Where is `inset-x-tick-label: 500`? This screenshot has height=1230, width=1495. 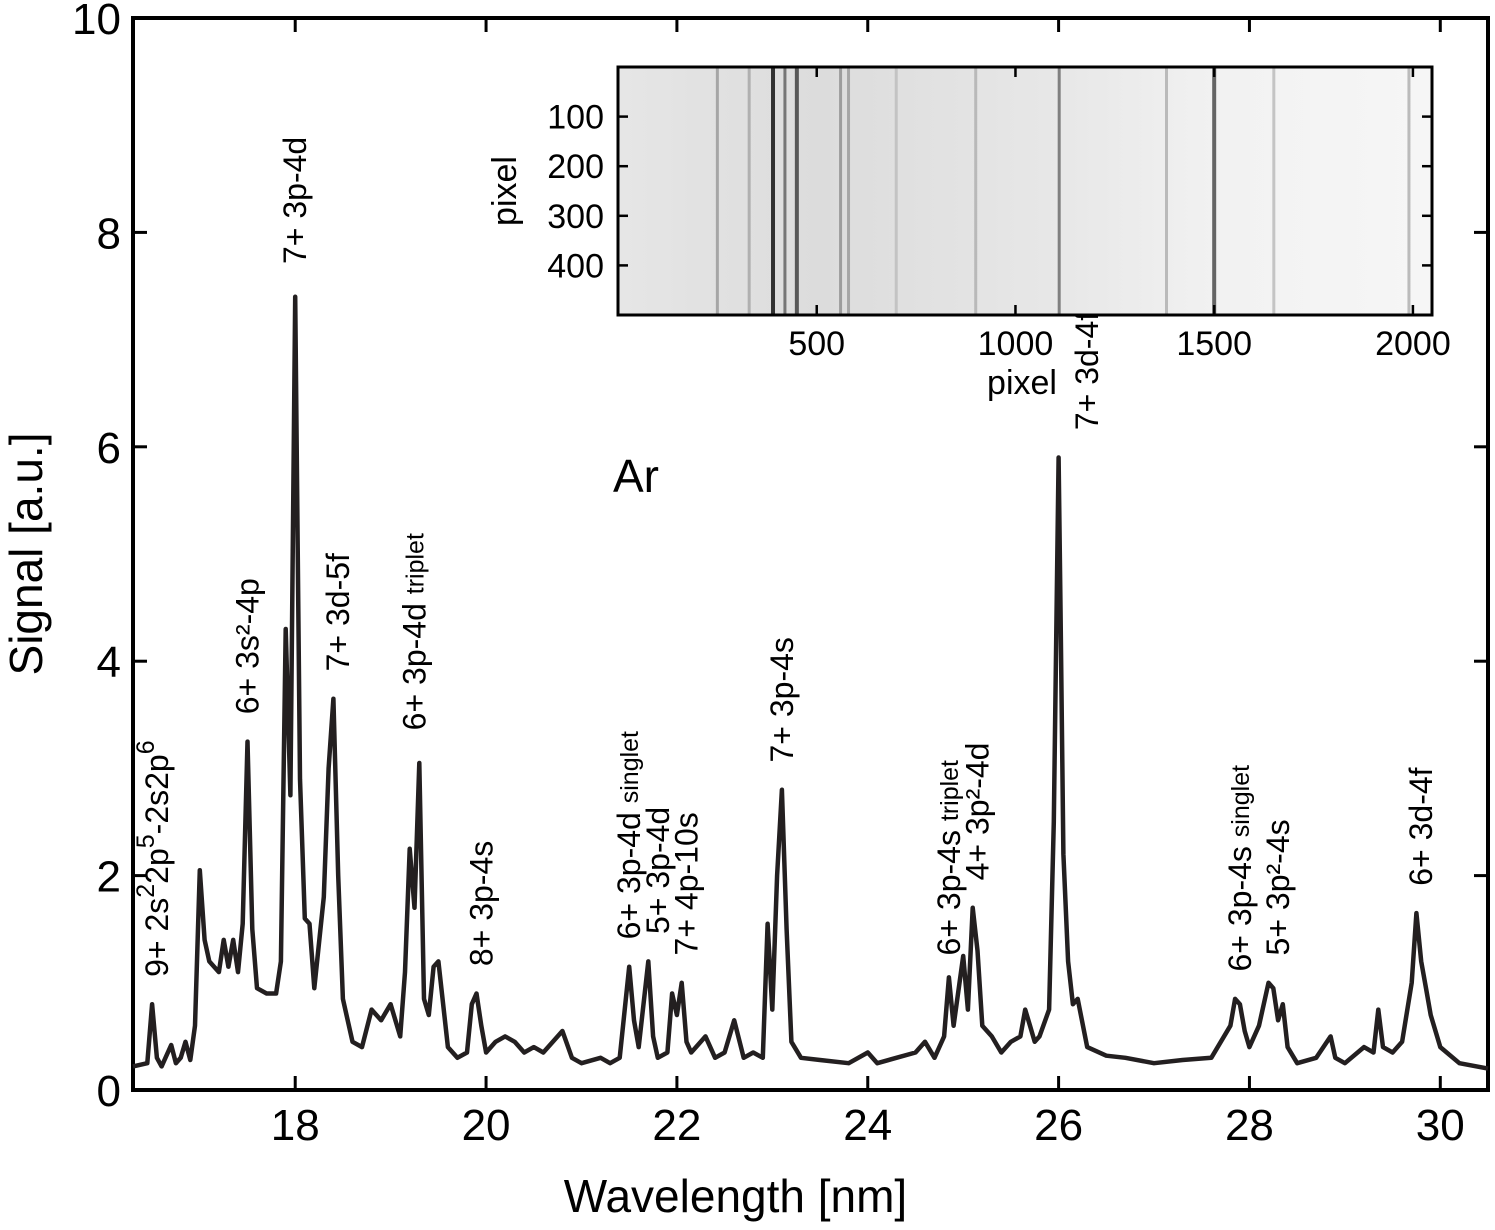 inset-x-tick-label: 500 is located at coordinates (816, 344).